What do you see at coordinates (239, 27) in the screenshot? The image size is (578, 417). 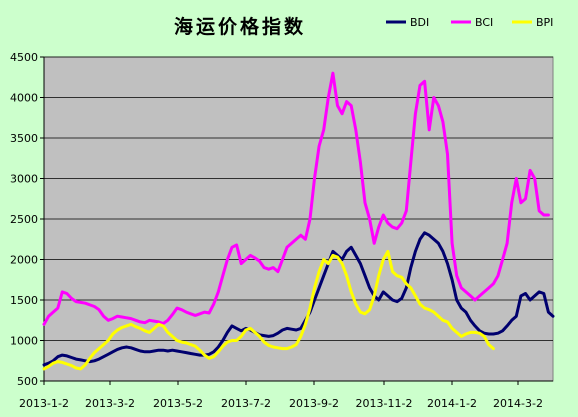 I see `chart-title: 海运价格指数` at bounding box center [239, 27].